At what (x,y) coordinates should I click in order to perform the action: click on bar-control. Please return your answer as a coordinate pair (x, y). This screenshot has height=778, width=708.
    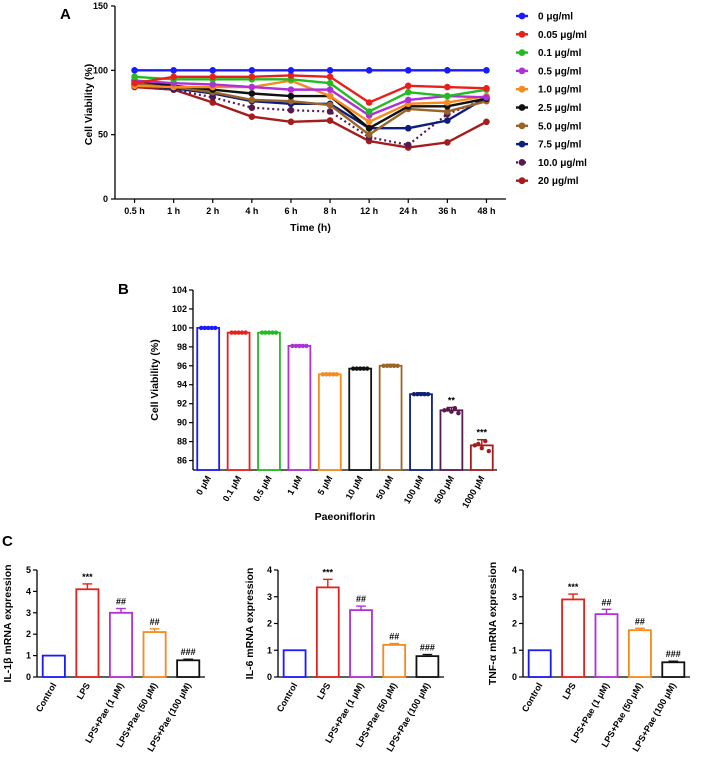
    Looking at the image, I should click on (294, 663).